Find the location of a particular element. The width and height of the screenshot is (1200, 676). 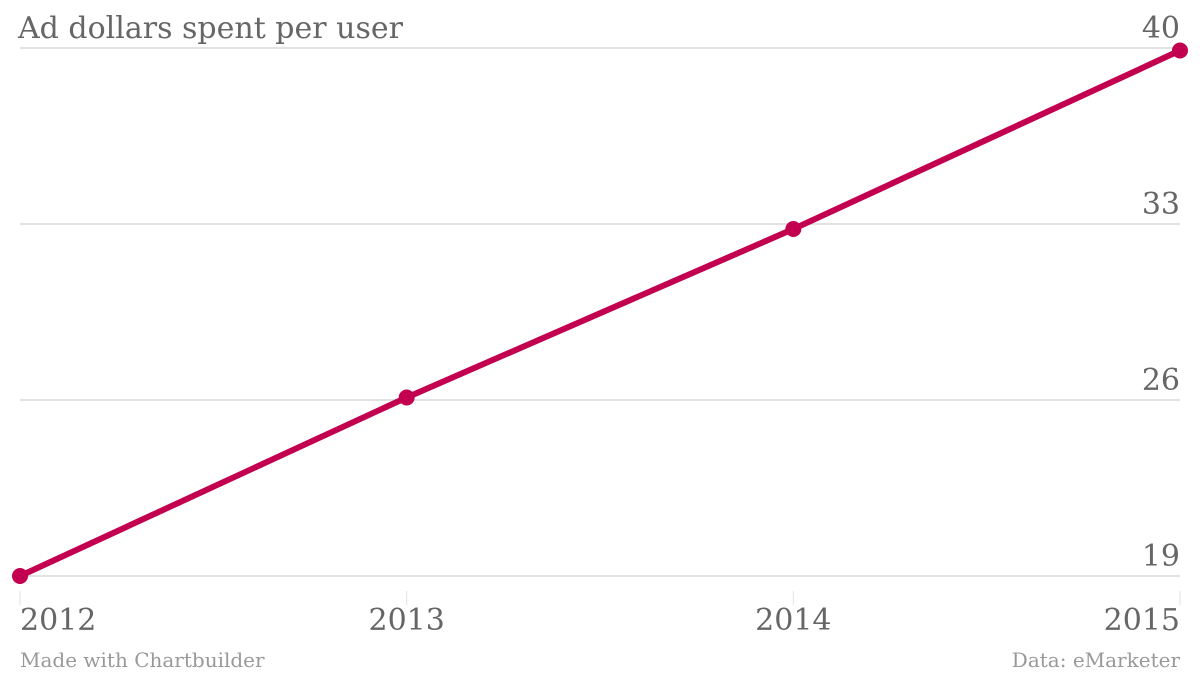

source-text: Data: eMarketer is located at coordinates (1096, 660).